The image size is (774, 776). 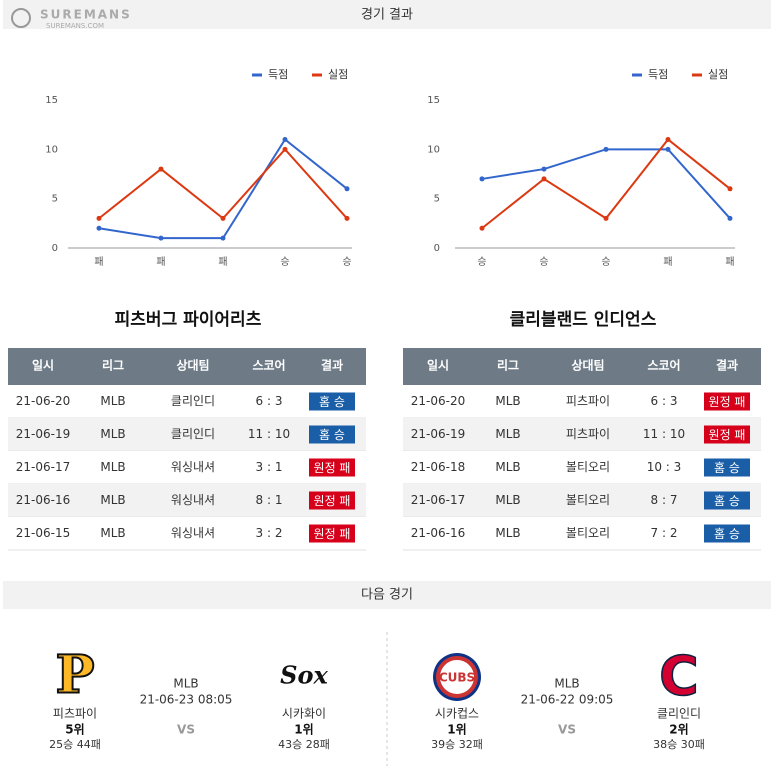 I want to click on table-cell: 피츠파이, so click(x=588, y=434).